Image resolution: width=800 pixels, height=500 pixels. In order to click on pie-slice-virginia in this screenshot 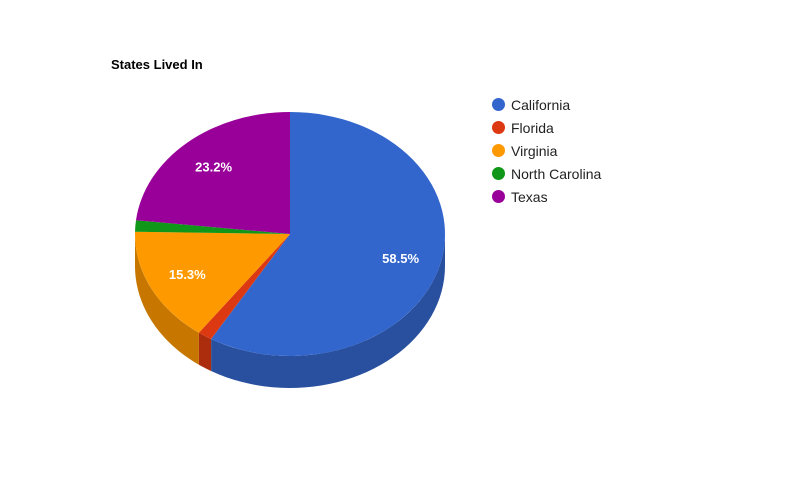, I will do `click(212, 282)`.